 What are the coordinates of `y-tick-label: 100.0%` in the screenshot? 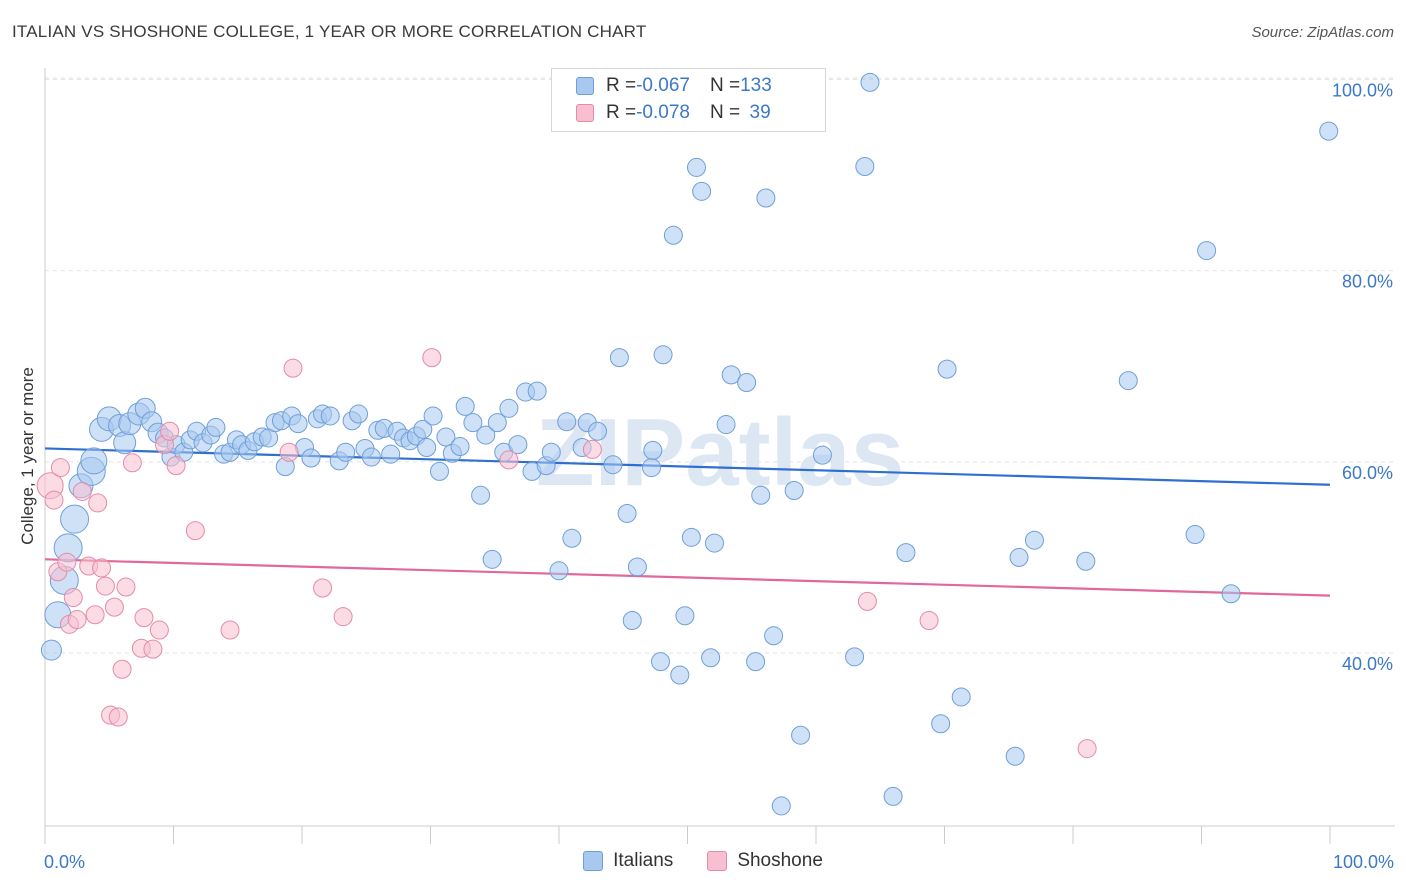 It's located at (1362, 91).